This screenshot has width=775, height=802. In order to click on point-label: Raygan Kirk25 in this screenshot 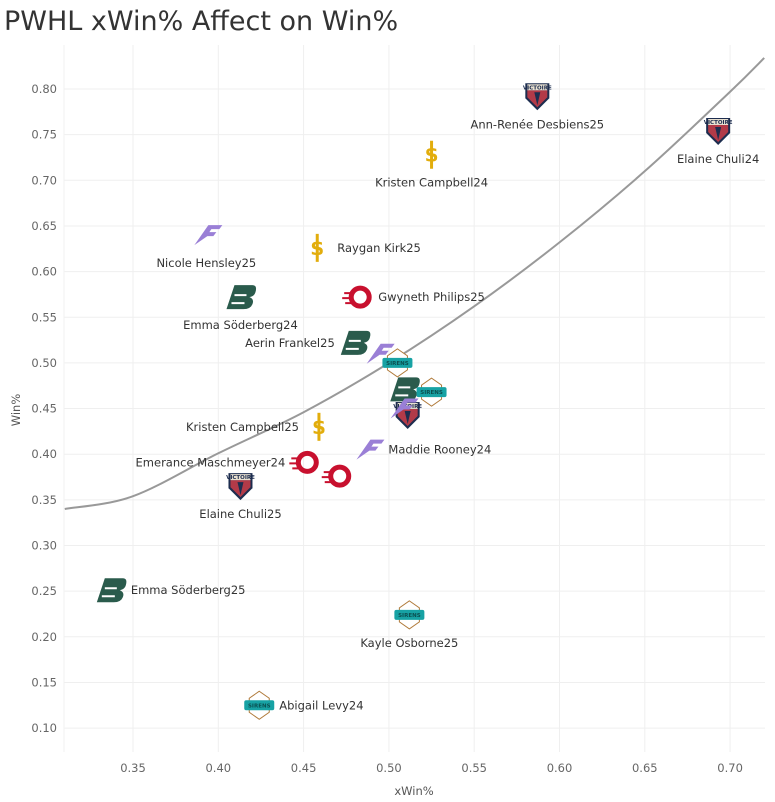, I will do `click(379, 248)`.